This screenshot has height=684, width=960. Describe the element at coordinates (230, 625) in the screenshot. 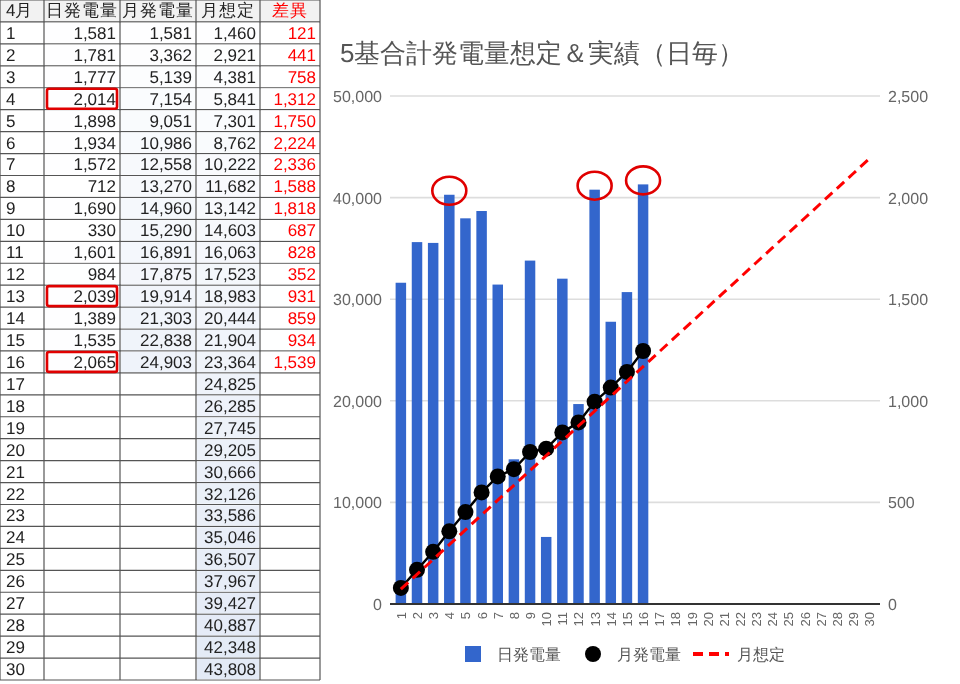

I see `data-label: 40,887` at that location.